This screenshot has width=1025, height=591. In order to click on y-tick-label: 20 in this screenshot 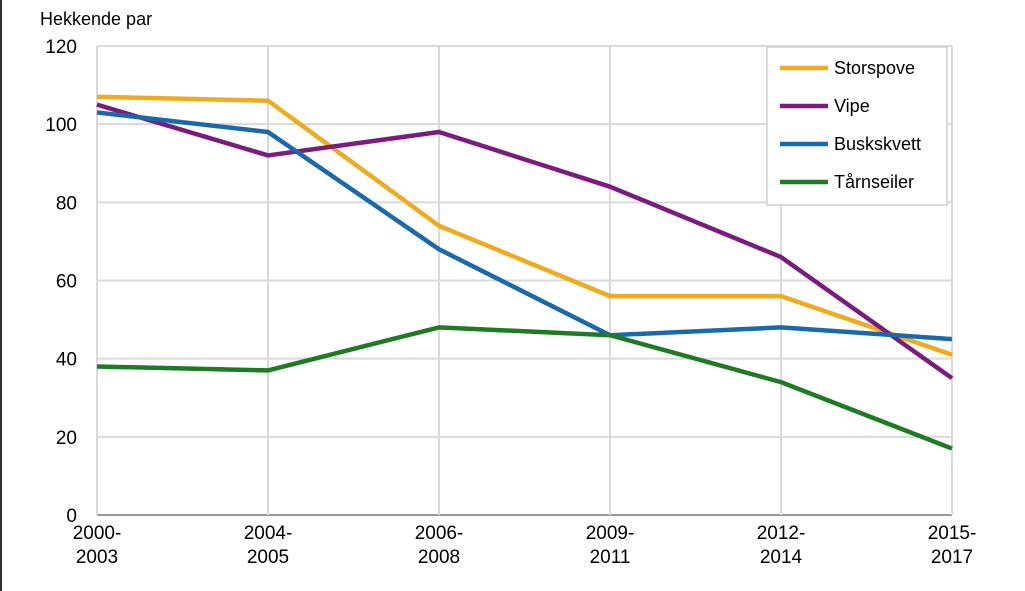, I will do `click(66, 438)`.